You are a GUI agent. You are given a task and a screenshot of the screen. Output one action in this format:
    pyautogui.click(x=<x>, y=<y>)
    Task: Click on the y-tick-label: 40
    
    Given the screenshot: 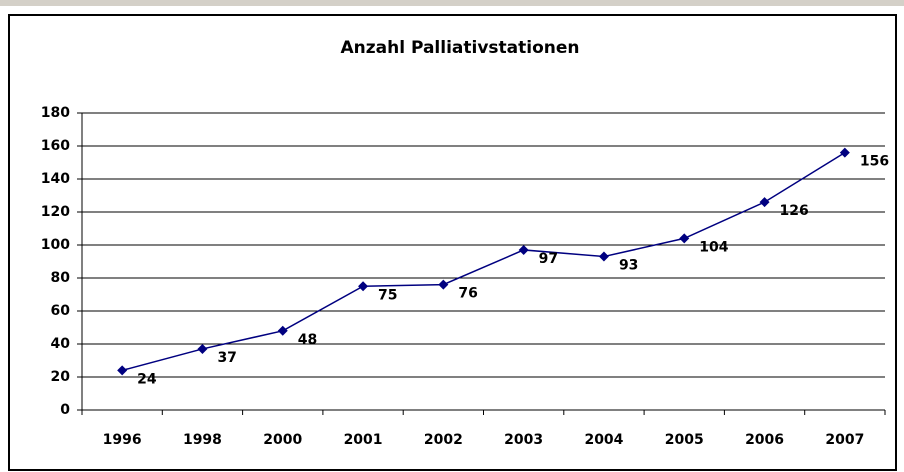 What is the action you would take?
    pyautogui.click(x=61, y=344)
    